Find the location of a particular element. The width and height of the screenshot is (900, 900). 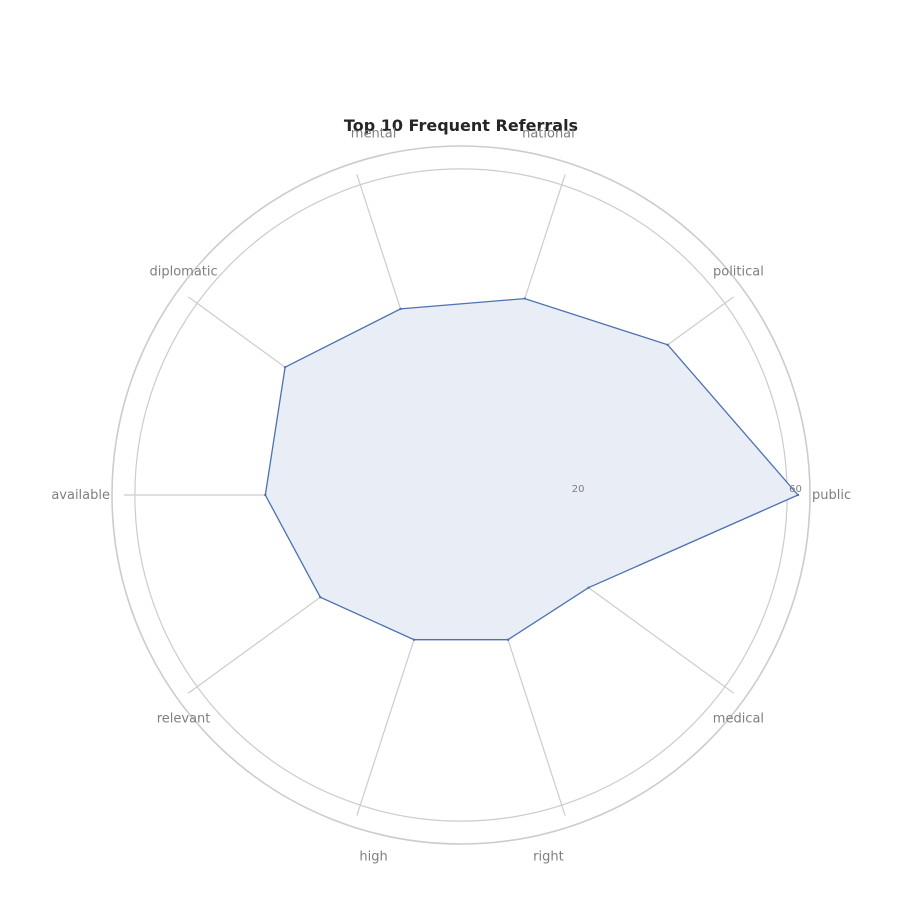

data-point-relevant is located at coordinates (320, 597).